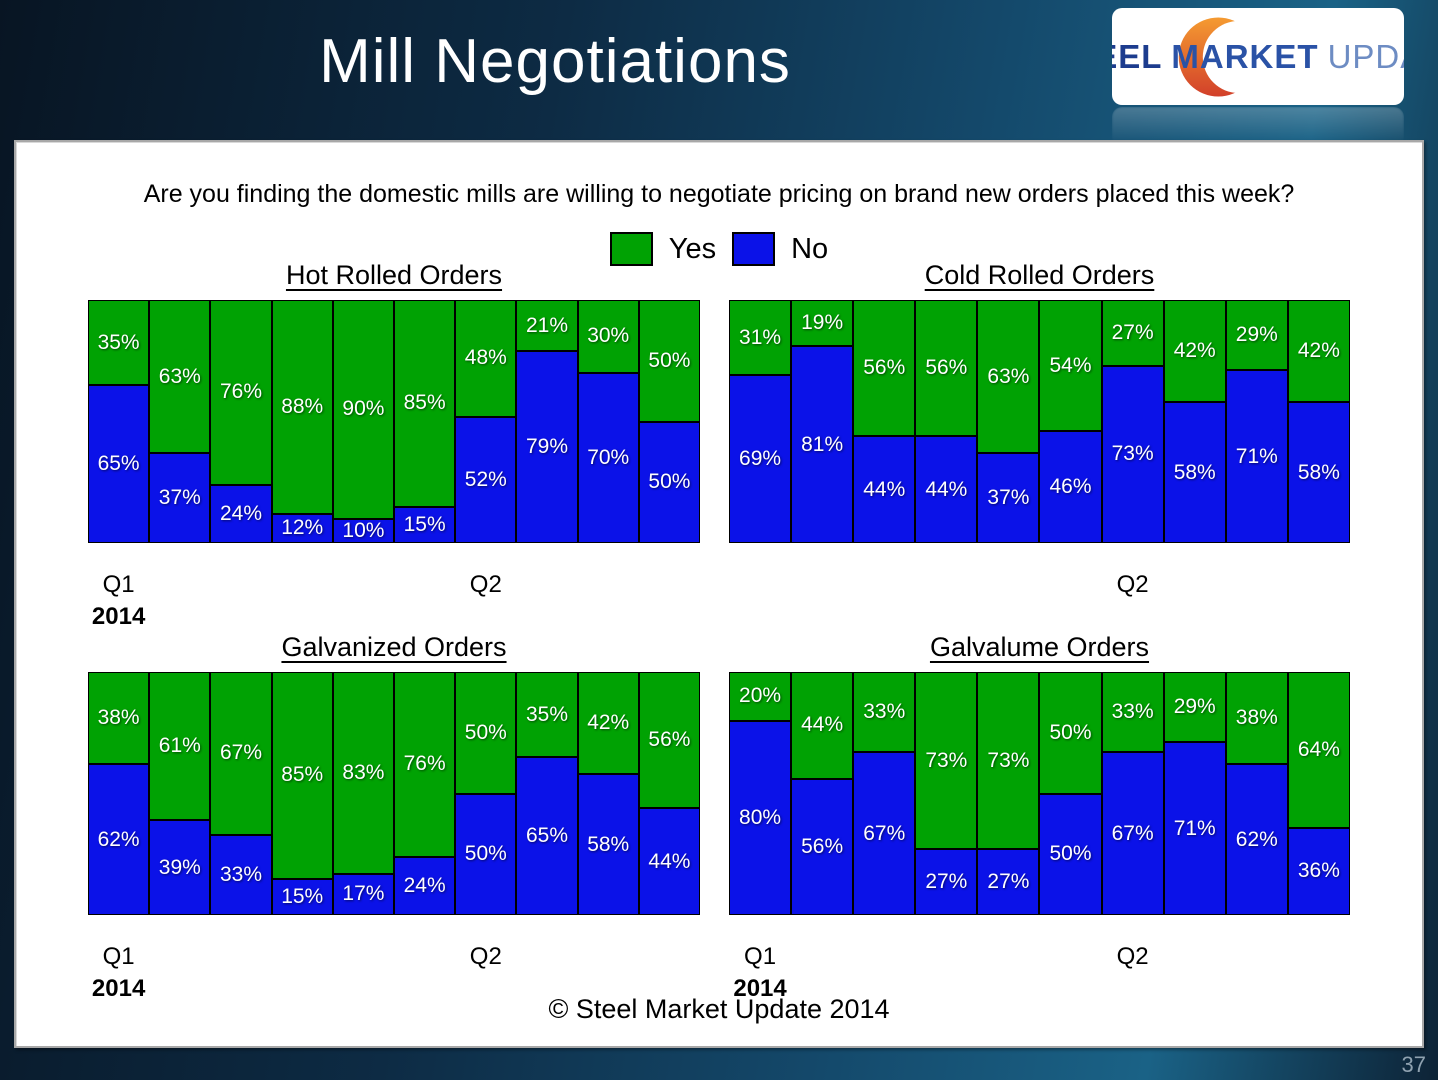 The width and height of the screenshot is (1438, 1080). What do you see at coordinates (810, 248) in the screenshot?
I see `legend-no-label: No` at bounding box center [810, 248].